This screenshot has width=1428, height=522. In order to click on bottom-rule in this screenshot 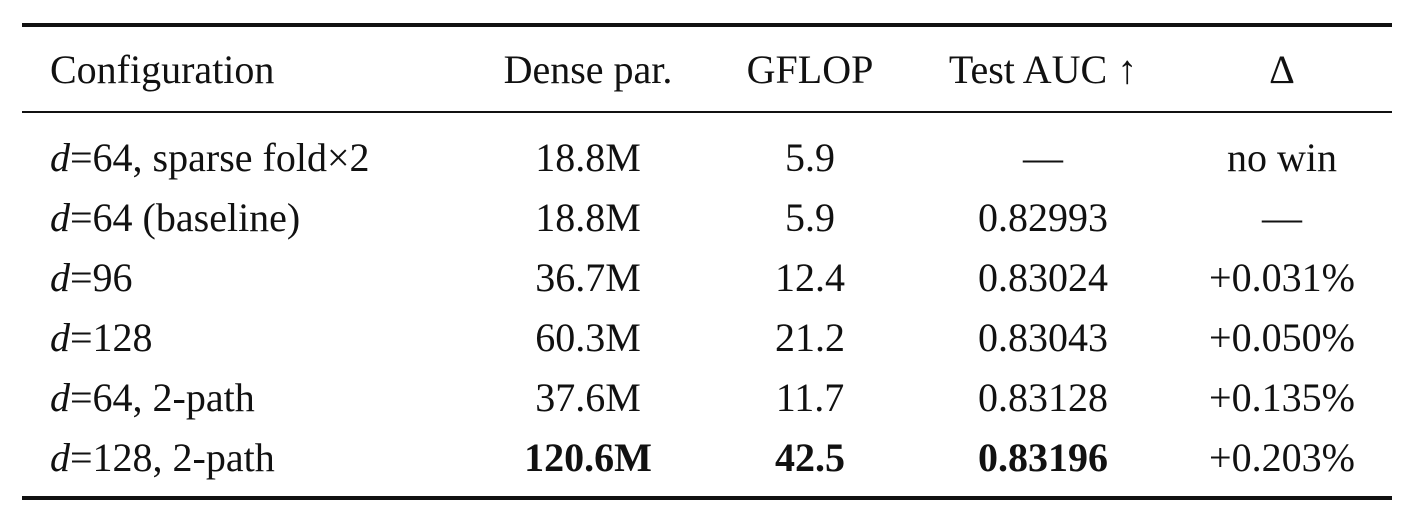, I will do `click(707, 498)`.